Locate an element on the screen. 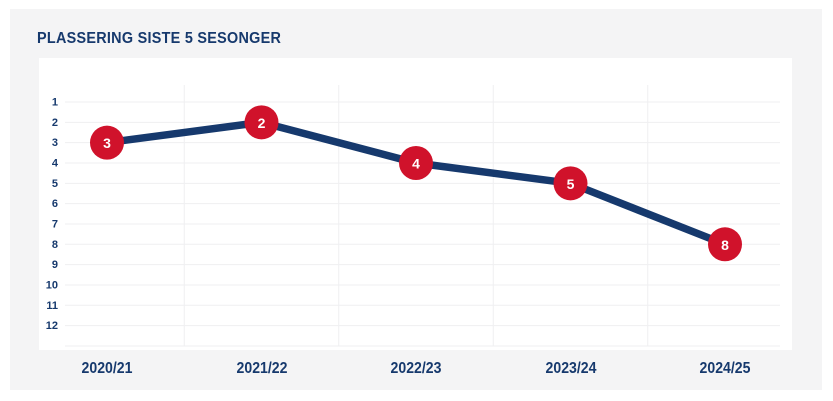 The height and width of the screenshot is (401, 833). y-tick-label: 4 is located at coordinates (55, 163).